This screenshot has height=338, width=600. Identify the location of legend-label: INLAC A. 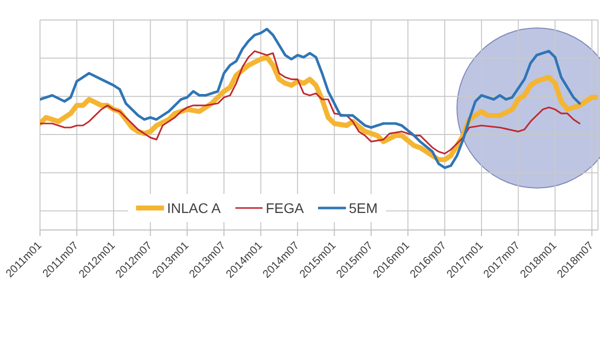
(194, 208).